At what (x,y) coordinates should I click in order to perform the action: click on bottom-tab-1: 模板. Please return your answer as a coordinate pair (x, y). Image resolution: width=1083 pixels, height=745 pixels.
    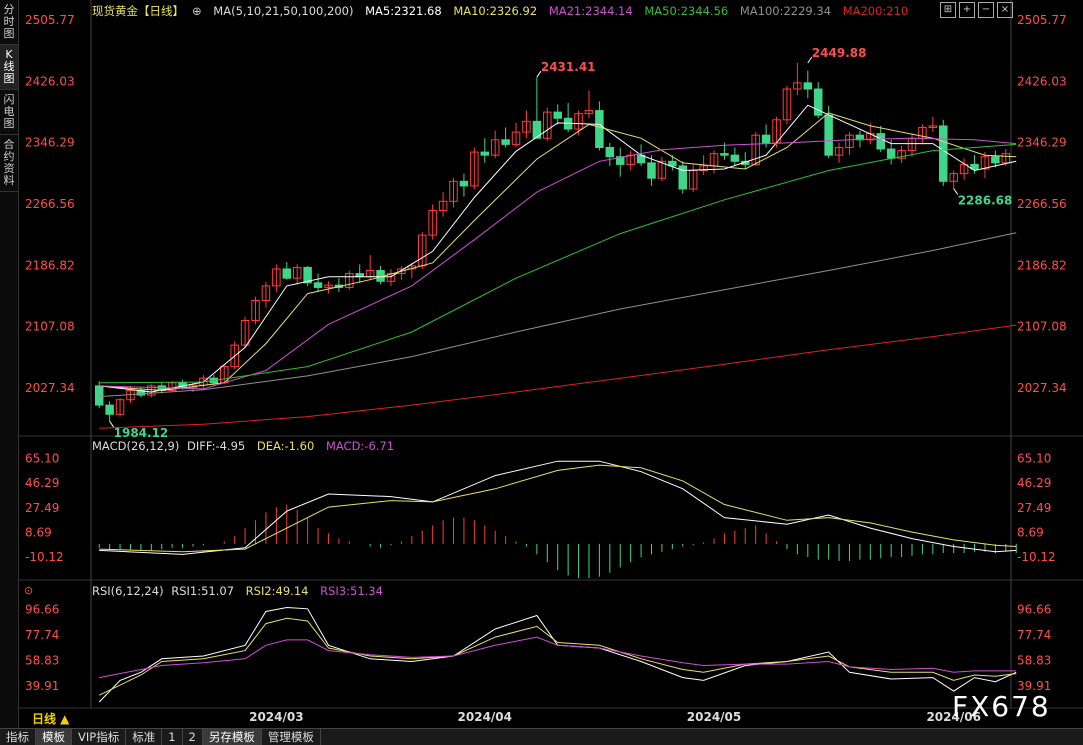
    Looking at the image, I should click on (54, 737).